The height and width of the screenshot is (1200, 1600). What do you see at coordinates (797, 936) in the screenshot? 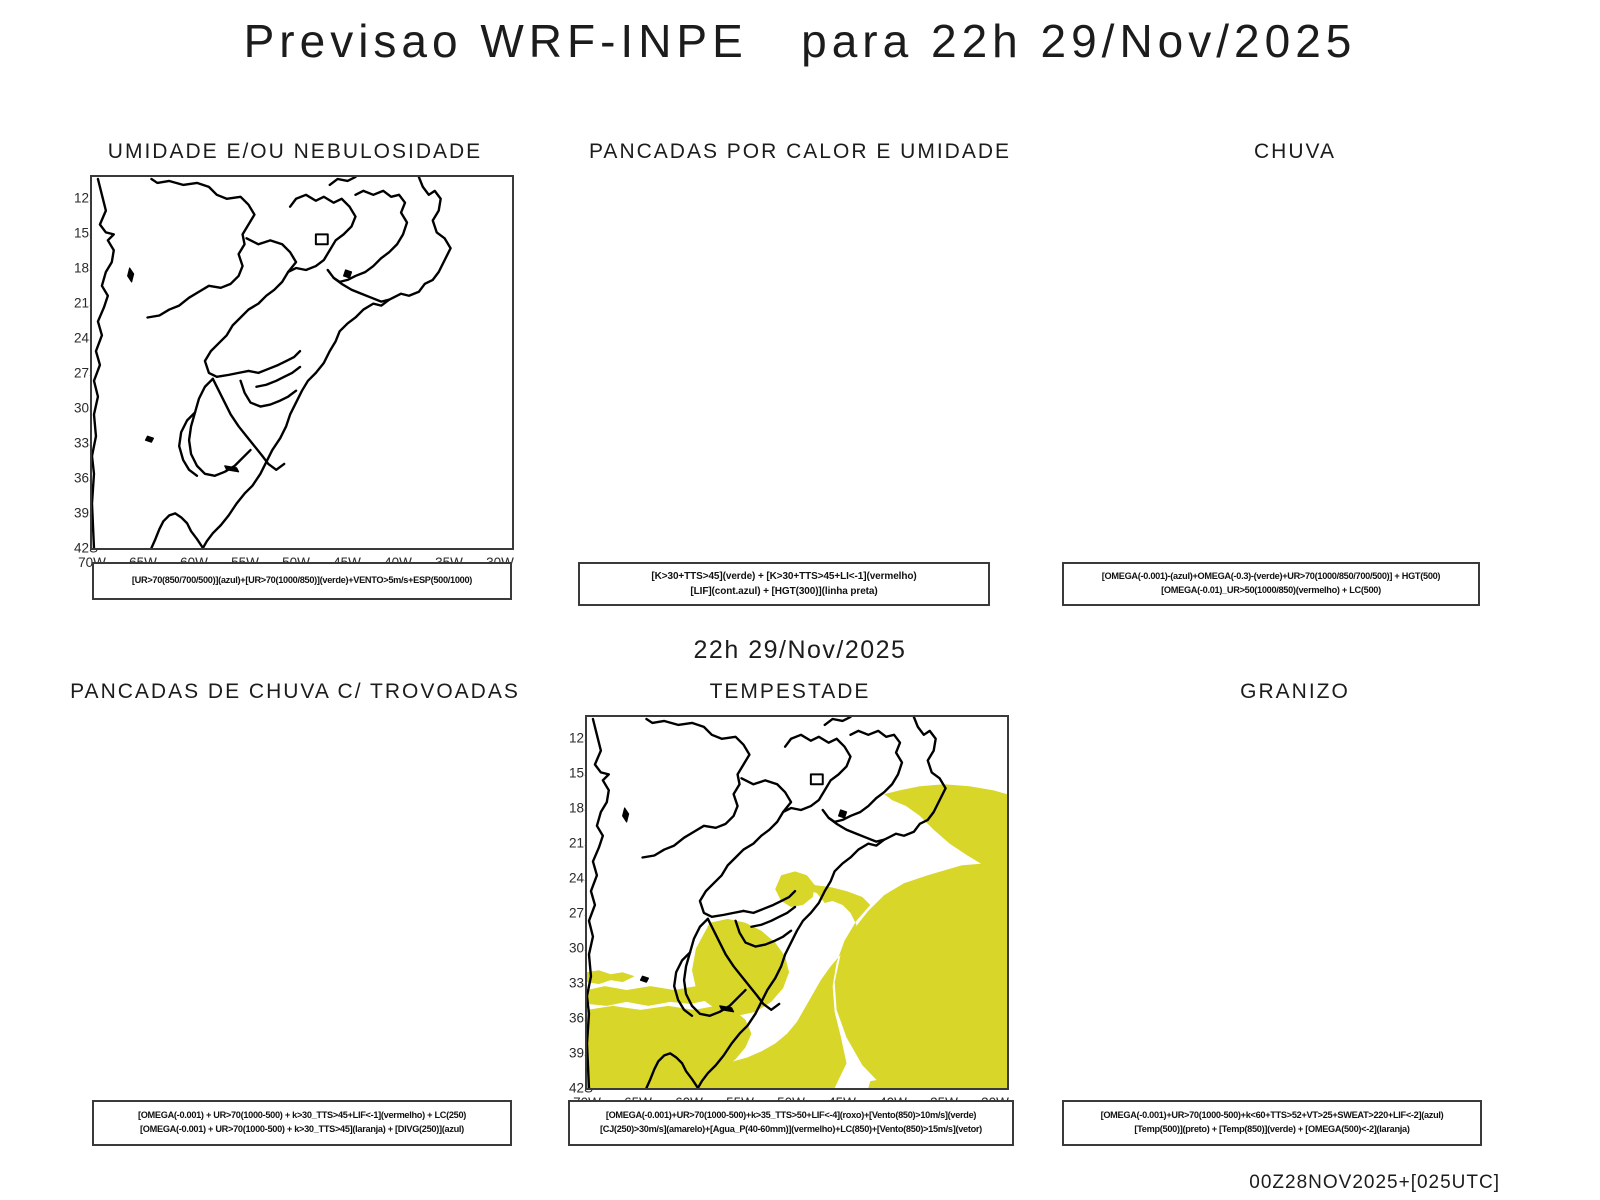
I see `storm-shading-yellow` at bounding box center [797, 936].